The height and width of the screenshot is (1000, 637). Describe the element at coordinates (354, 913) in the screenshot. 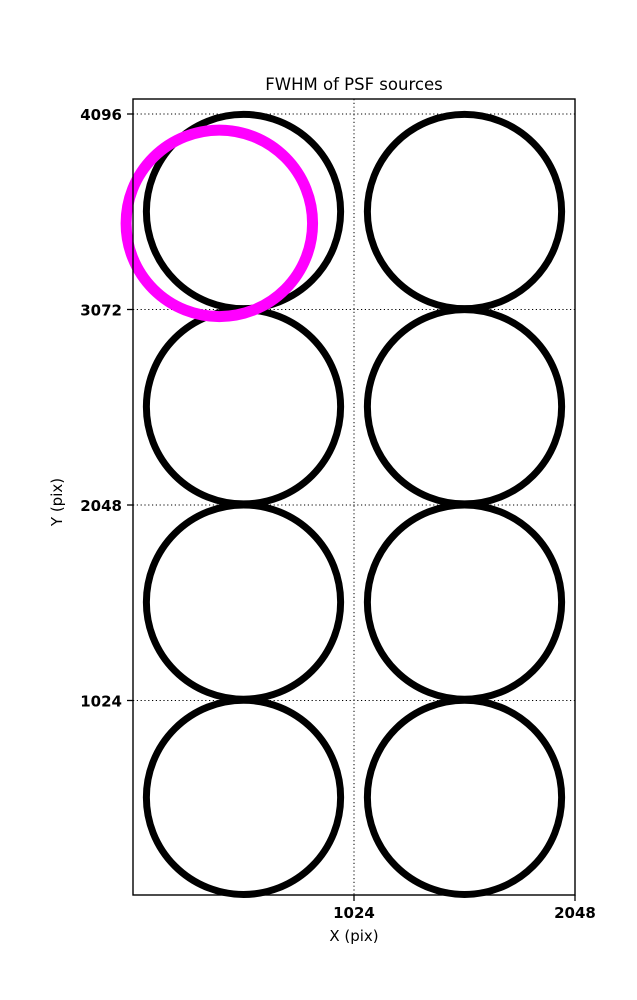

I see `xtick-label-1024: 1024` at that location.